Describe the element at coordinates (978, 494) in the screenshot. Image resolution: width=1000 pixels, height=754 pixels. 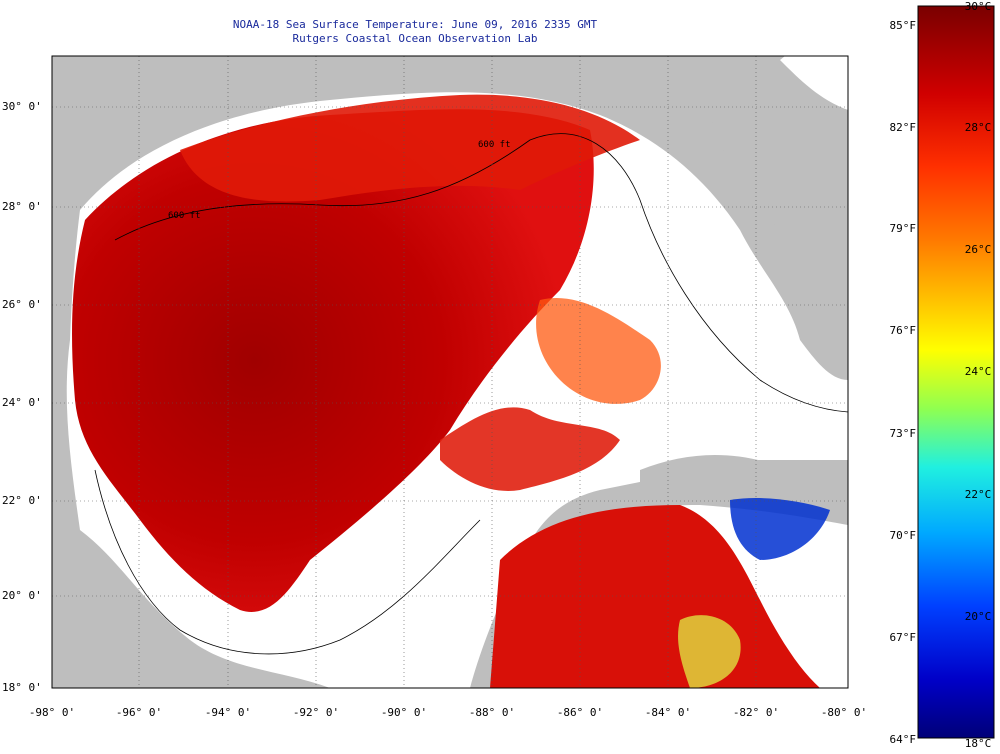
I see `celsius-label: 22°C` at that location.